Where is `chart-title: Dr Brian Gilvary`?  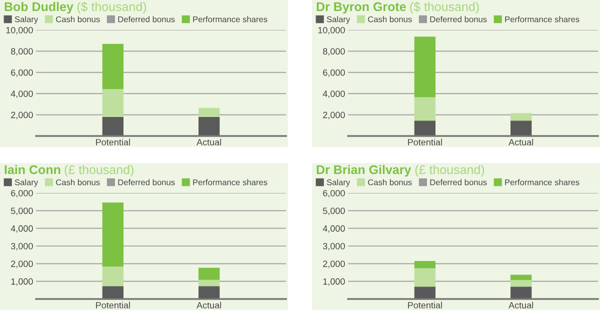
chart-title: Dr Brian Gilvary is located at coordinates (364, 170).